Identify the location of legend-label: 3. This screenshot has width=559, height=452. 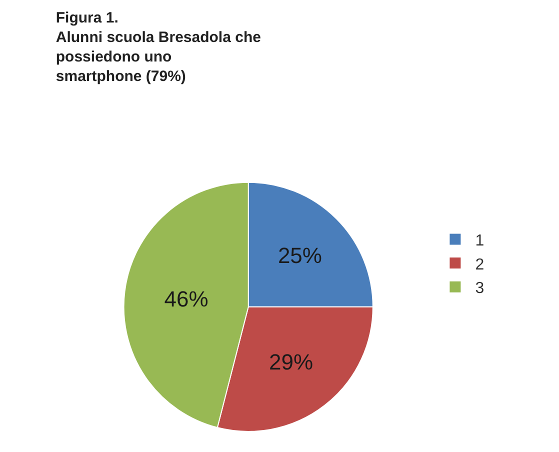
(479, 289).